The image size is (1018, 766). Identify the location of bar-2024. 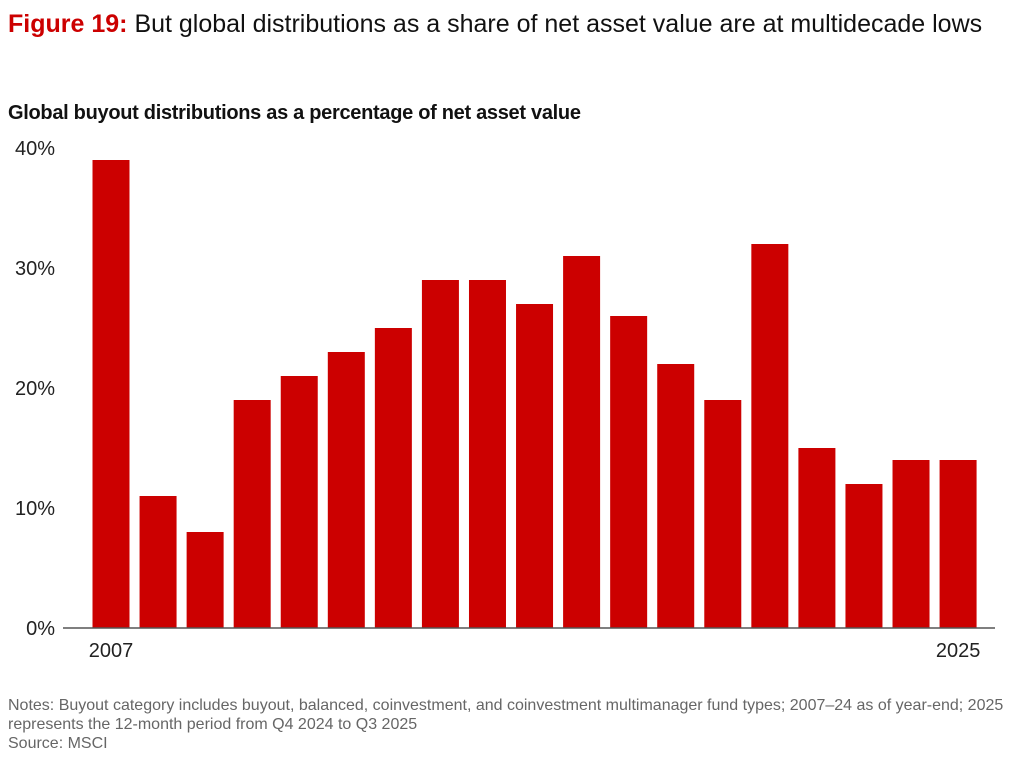
(911, 544).